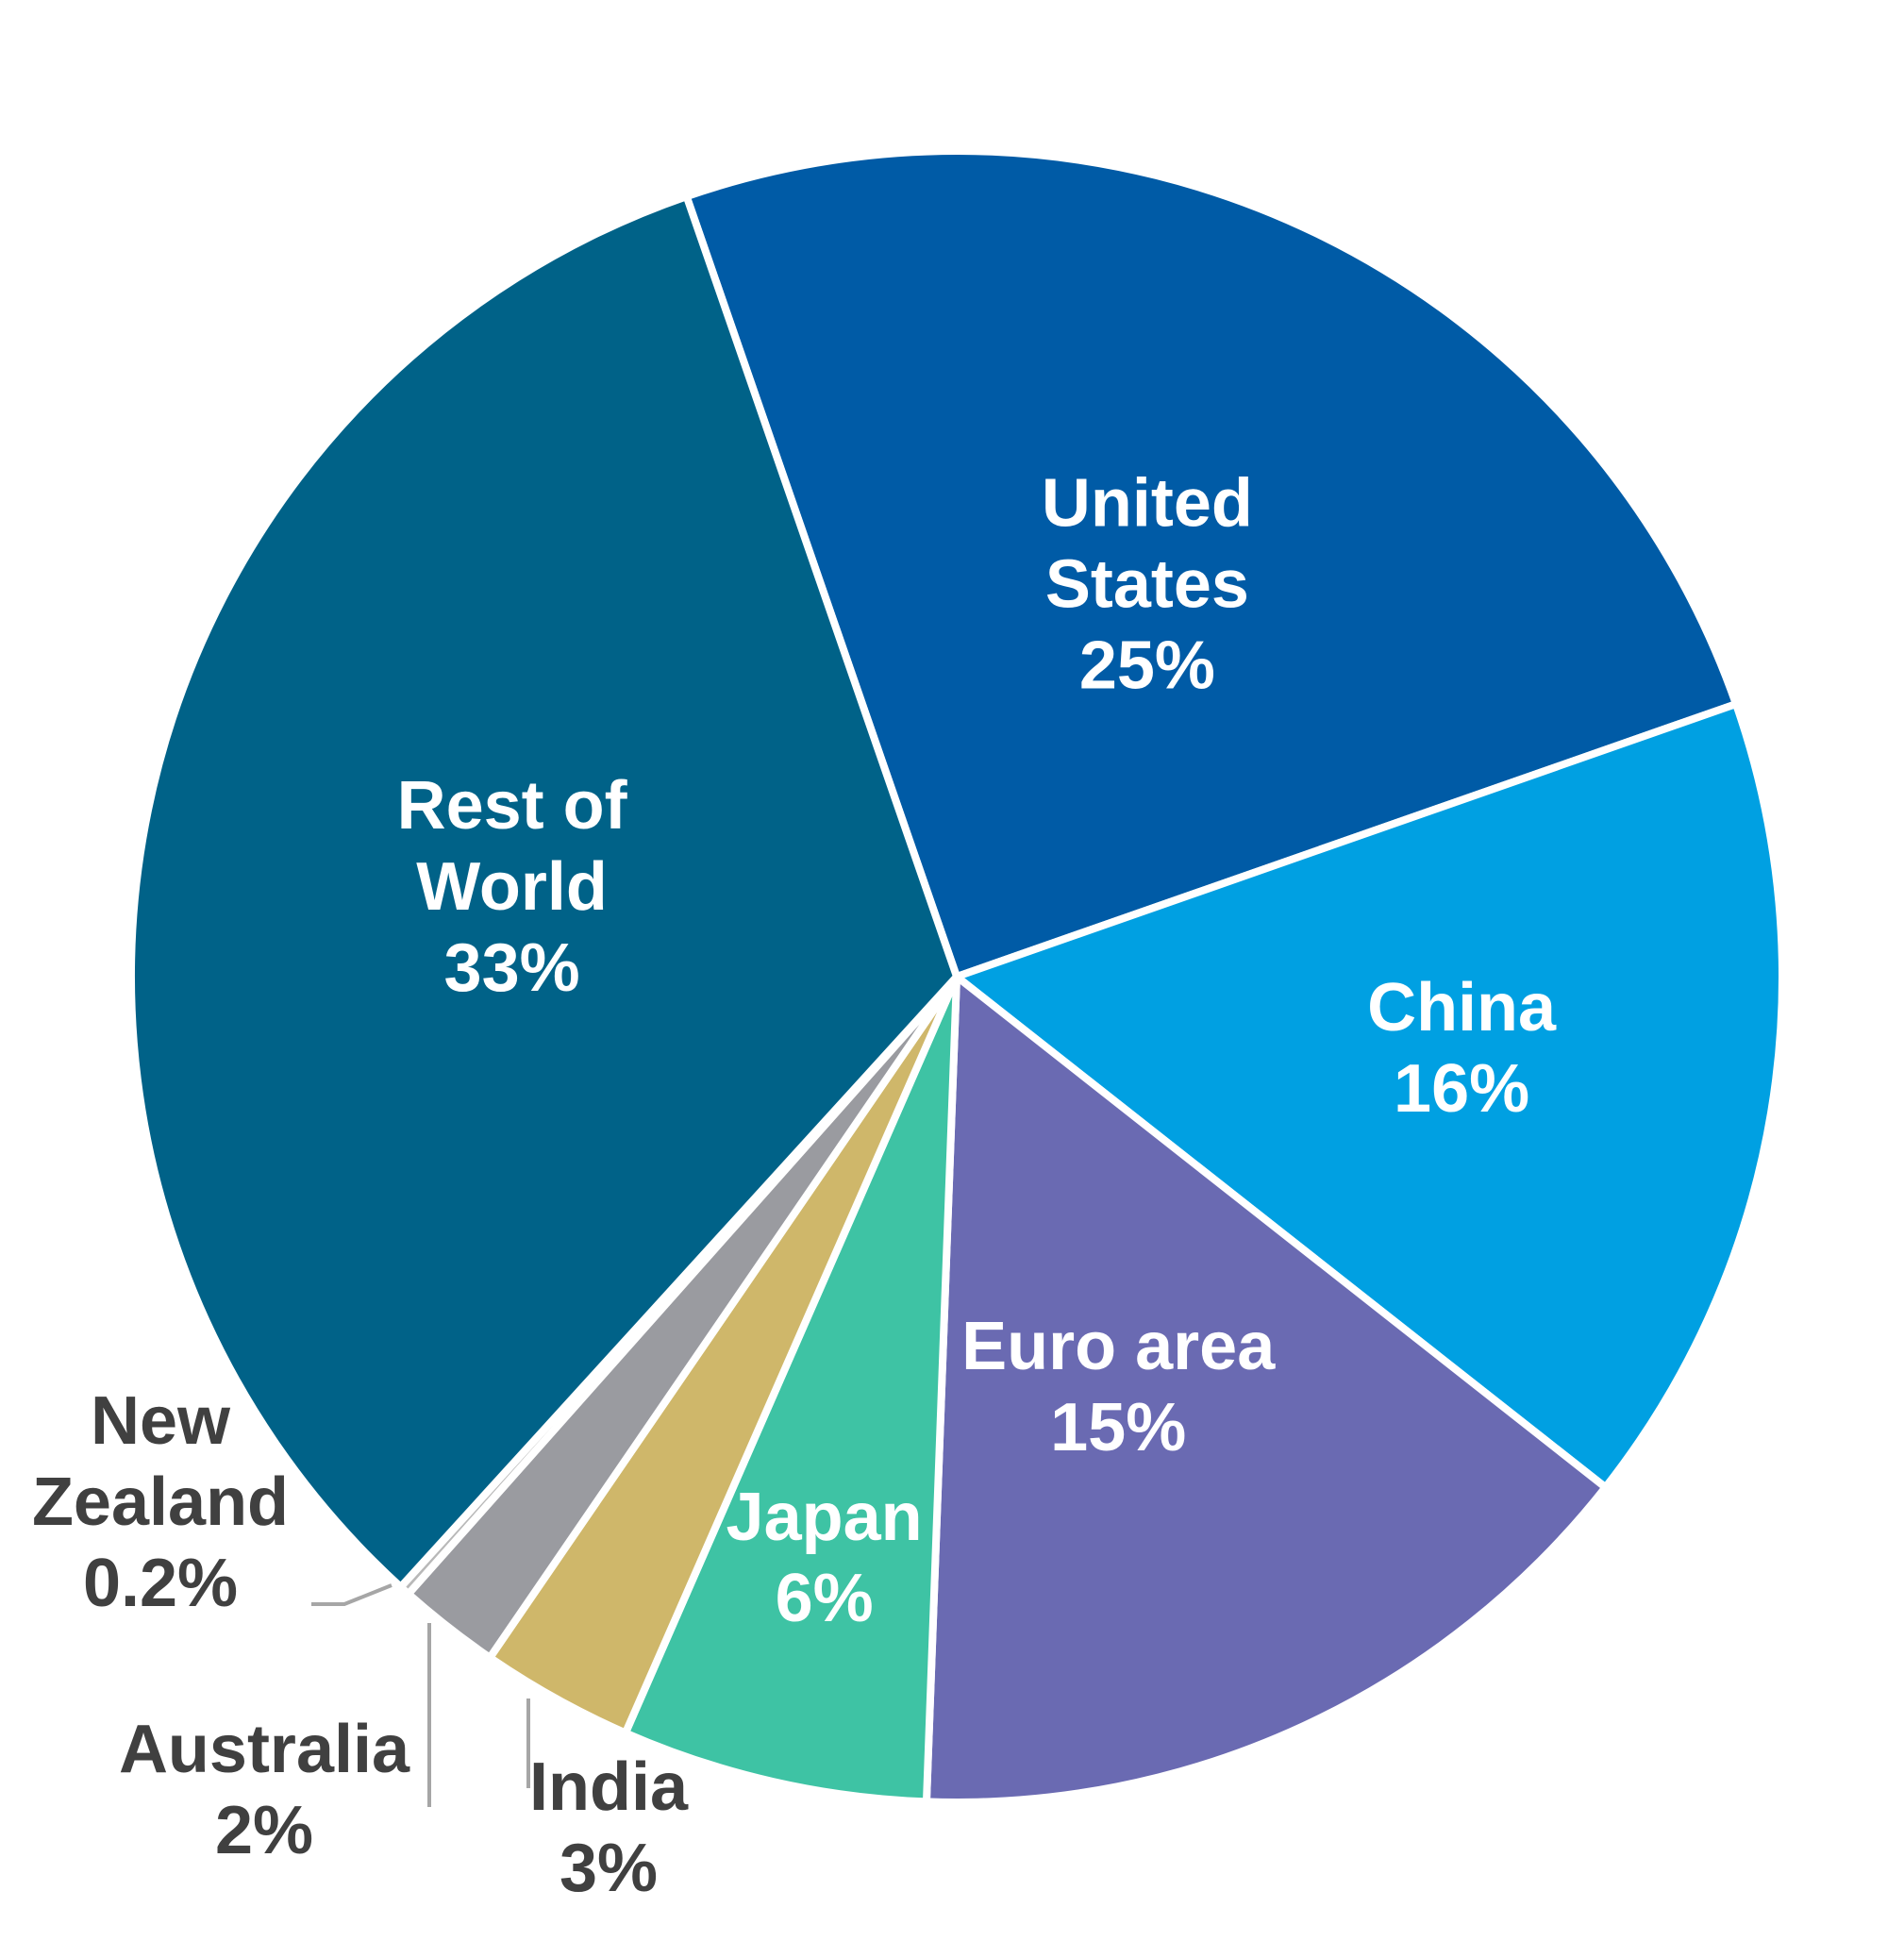  What do you see at coordinates (264, 1830) in the screenshot?
I see `slice-value-label: 2%` at bounding box center [264, 1830].